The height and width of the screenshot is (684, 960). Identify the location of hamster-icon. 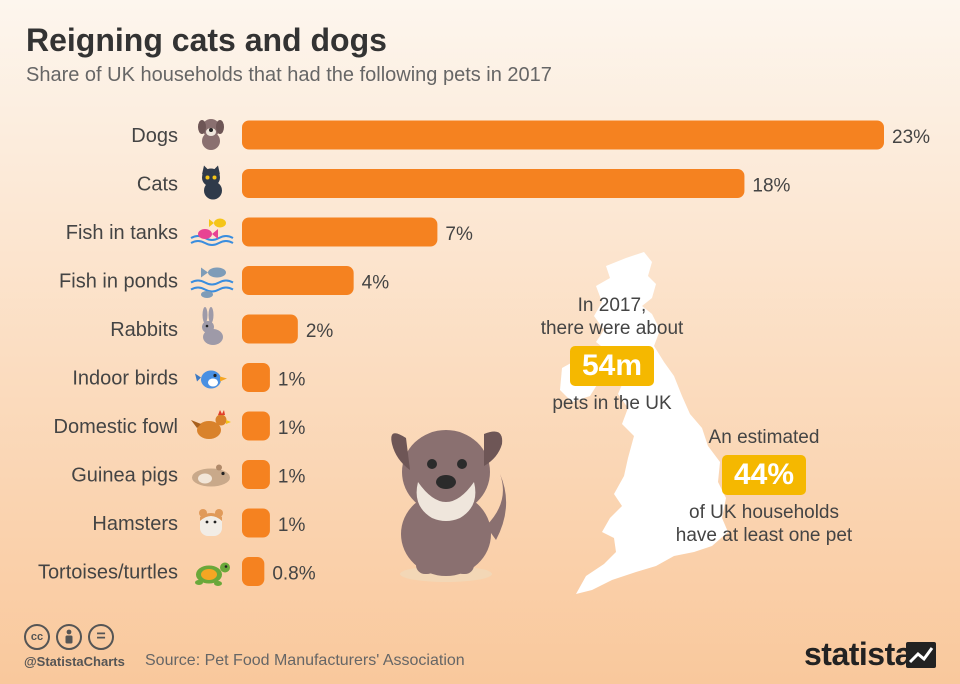
(211, 522).